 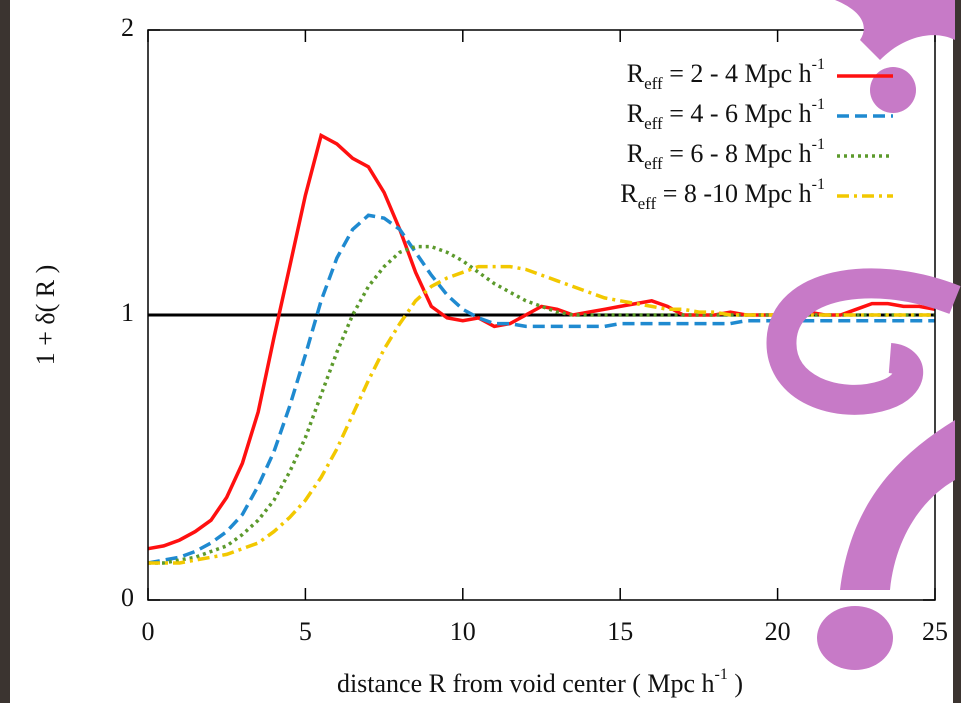 I want to click on y-tick-label: 0, so click(x=127, y=597).